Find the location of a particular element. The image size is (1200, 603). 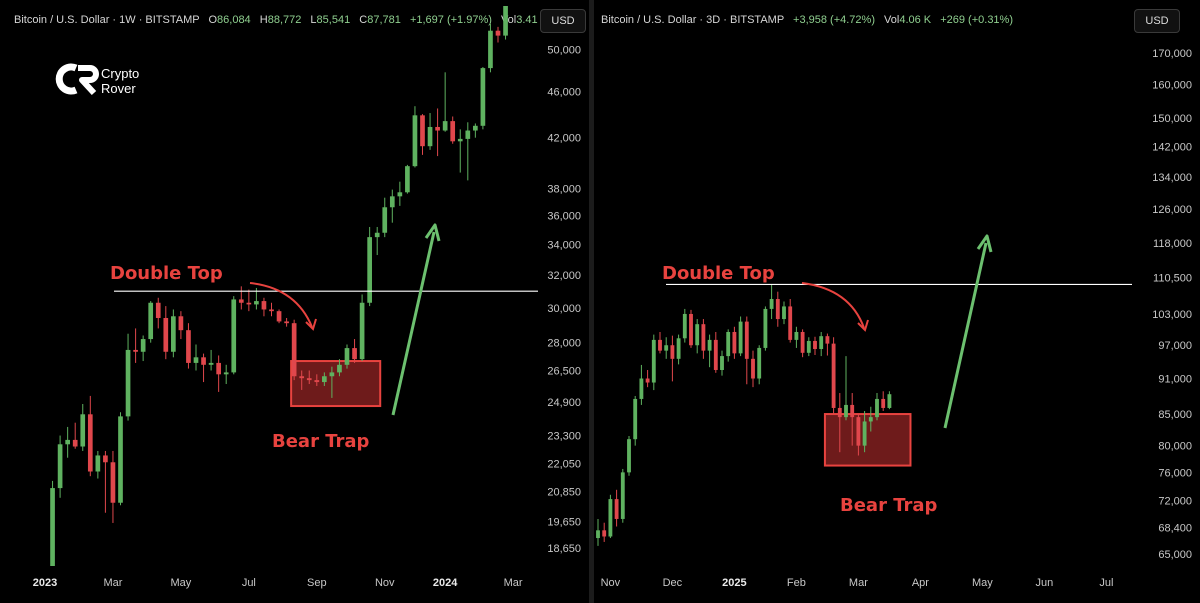

left-y-tick-label: 19,650 is located at coordinates (564, 523).